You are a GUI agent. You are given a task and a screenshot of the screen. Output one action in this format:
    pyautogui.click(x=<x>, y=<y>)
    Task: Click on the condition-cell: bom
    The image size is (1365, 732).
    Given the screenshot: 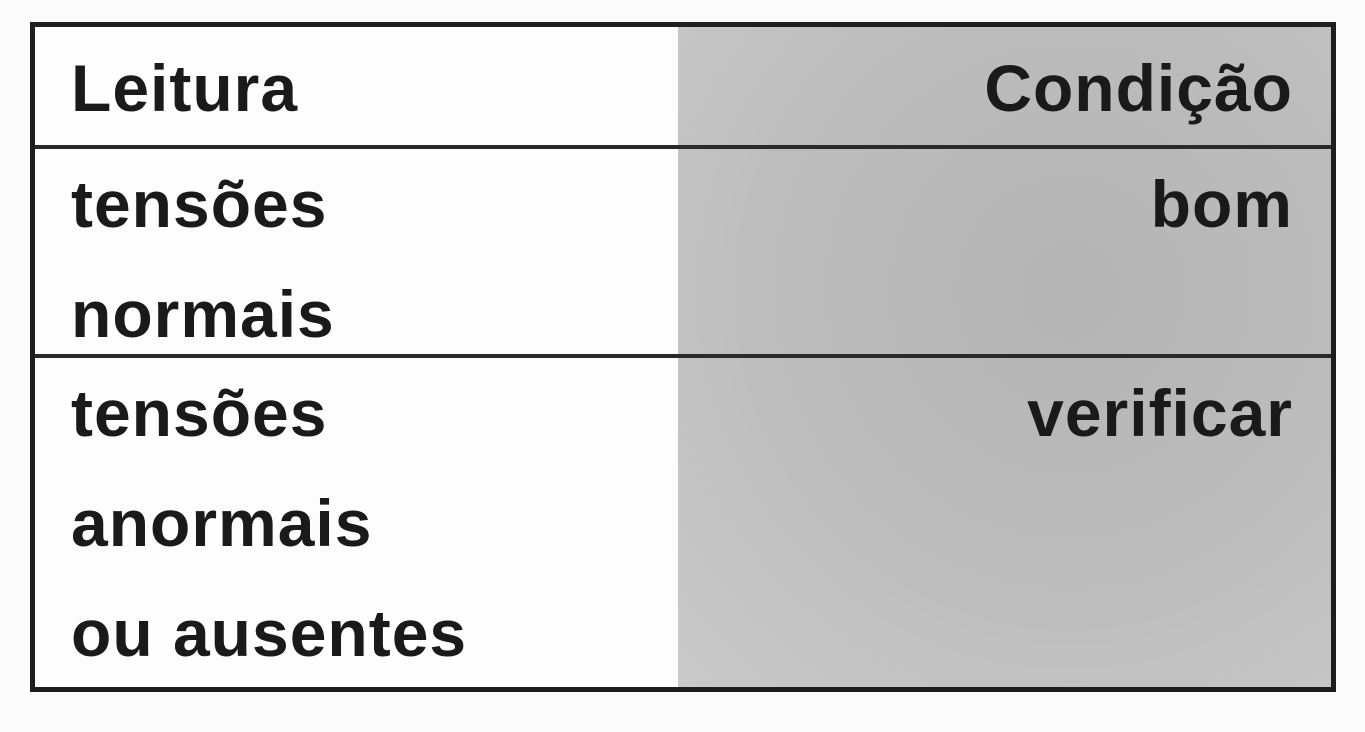 What is the action you would take?
    pyautogui.click(x=1221, y=204)
    